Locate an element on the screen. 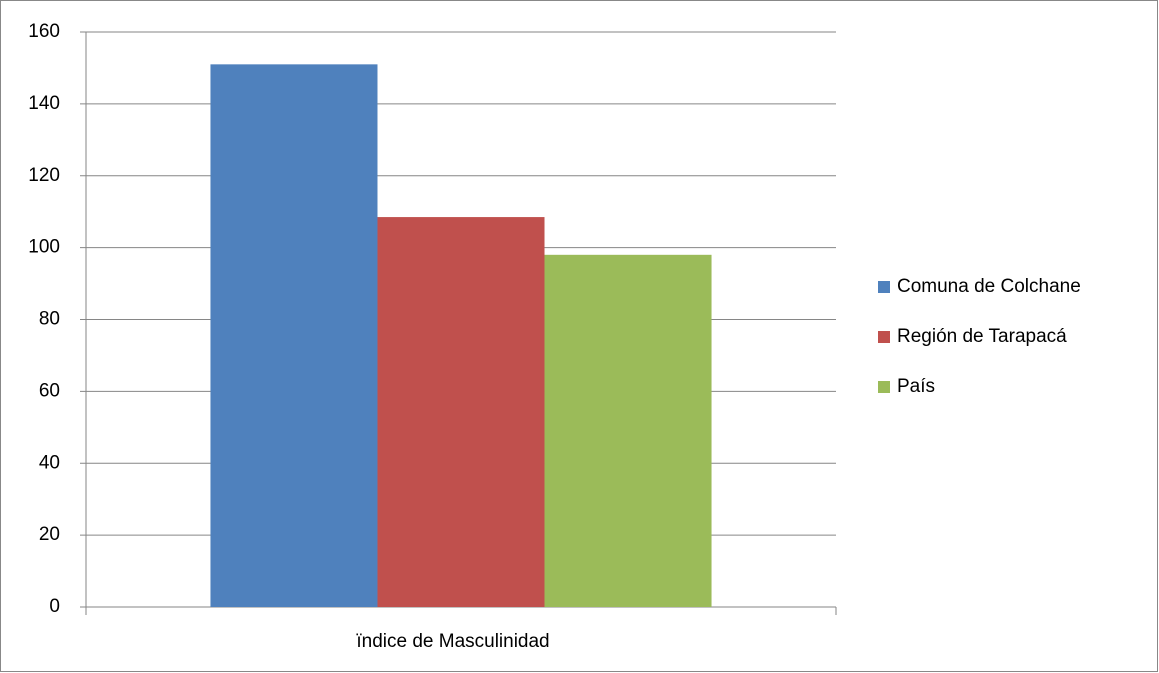 Image resolution: width=1159 pixels, height=673 pixels. y-tick-label: 160 is located at coordinates (44, 31).